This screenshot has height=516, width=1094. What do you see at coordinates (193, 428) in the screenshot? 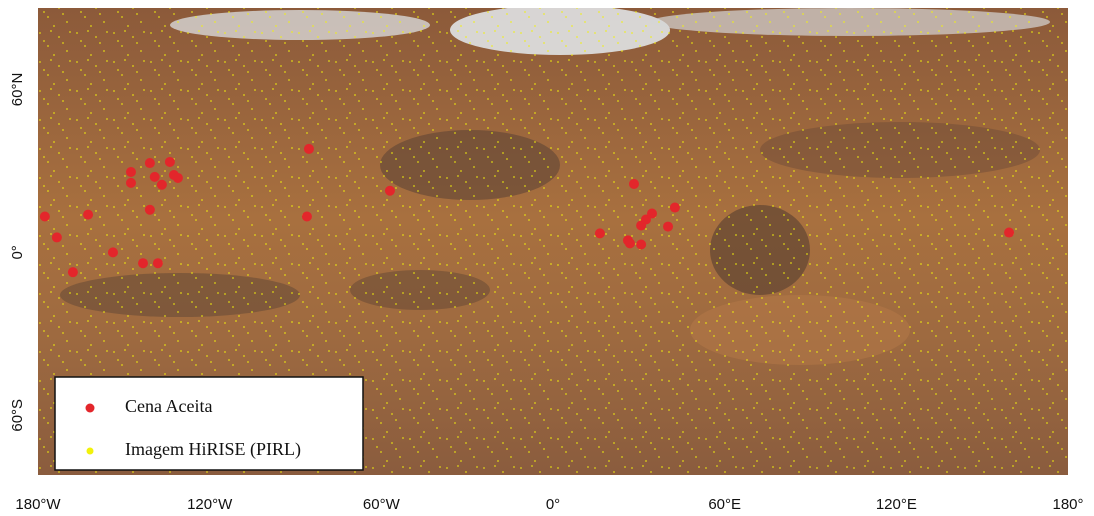
I see `legend: Cena Aceita Imagem HiRISE (PIRL)` at bounding box center [193, 428].